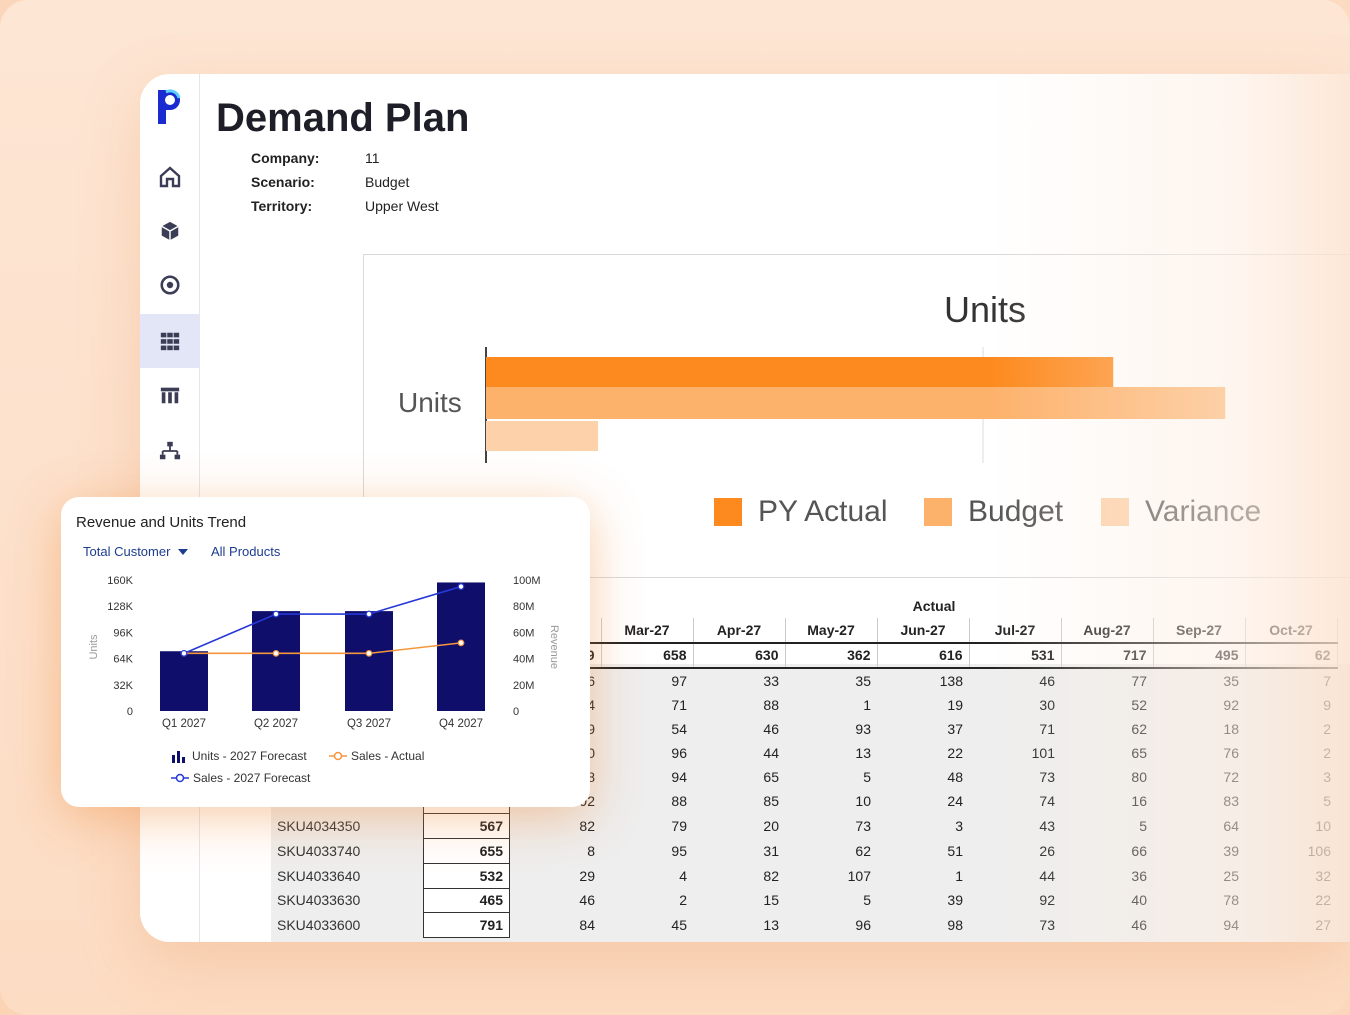 The height and width of the screenshot is (1015, 1350). What do you see at coordinates (1323, 875) in the screenshot?
I see `value-cell: 32` at bounding box center [1323, 875].